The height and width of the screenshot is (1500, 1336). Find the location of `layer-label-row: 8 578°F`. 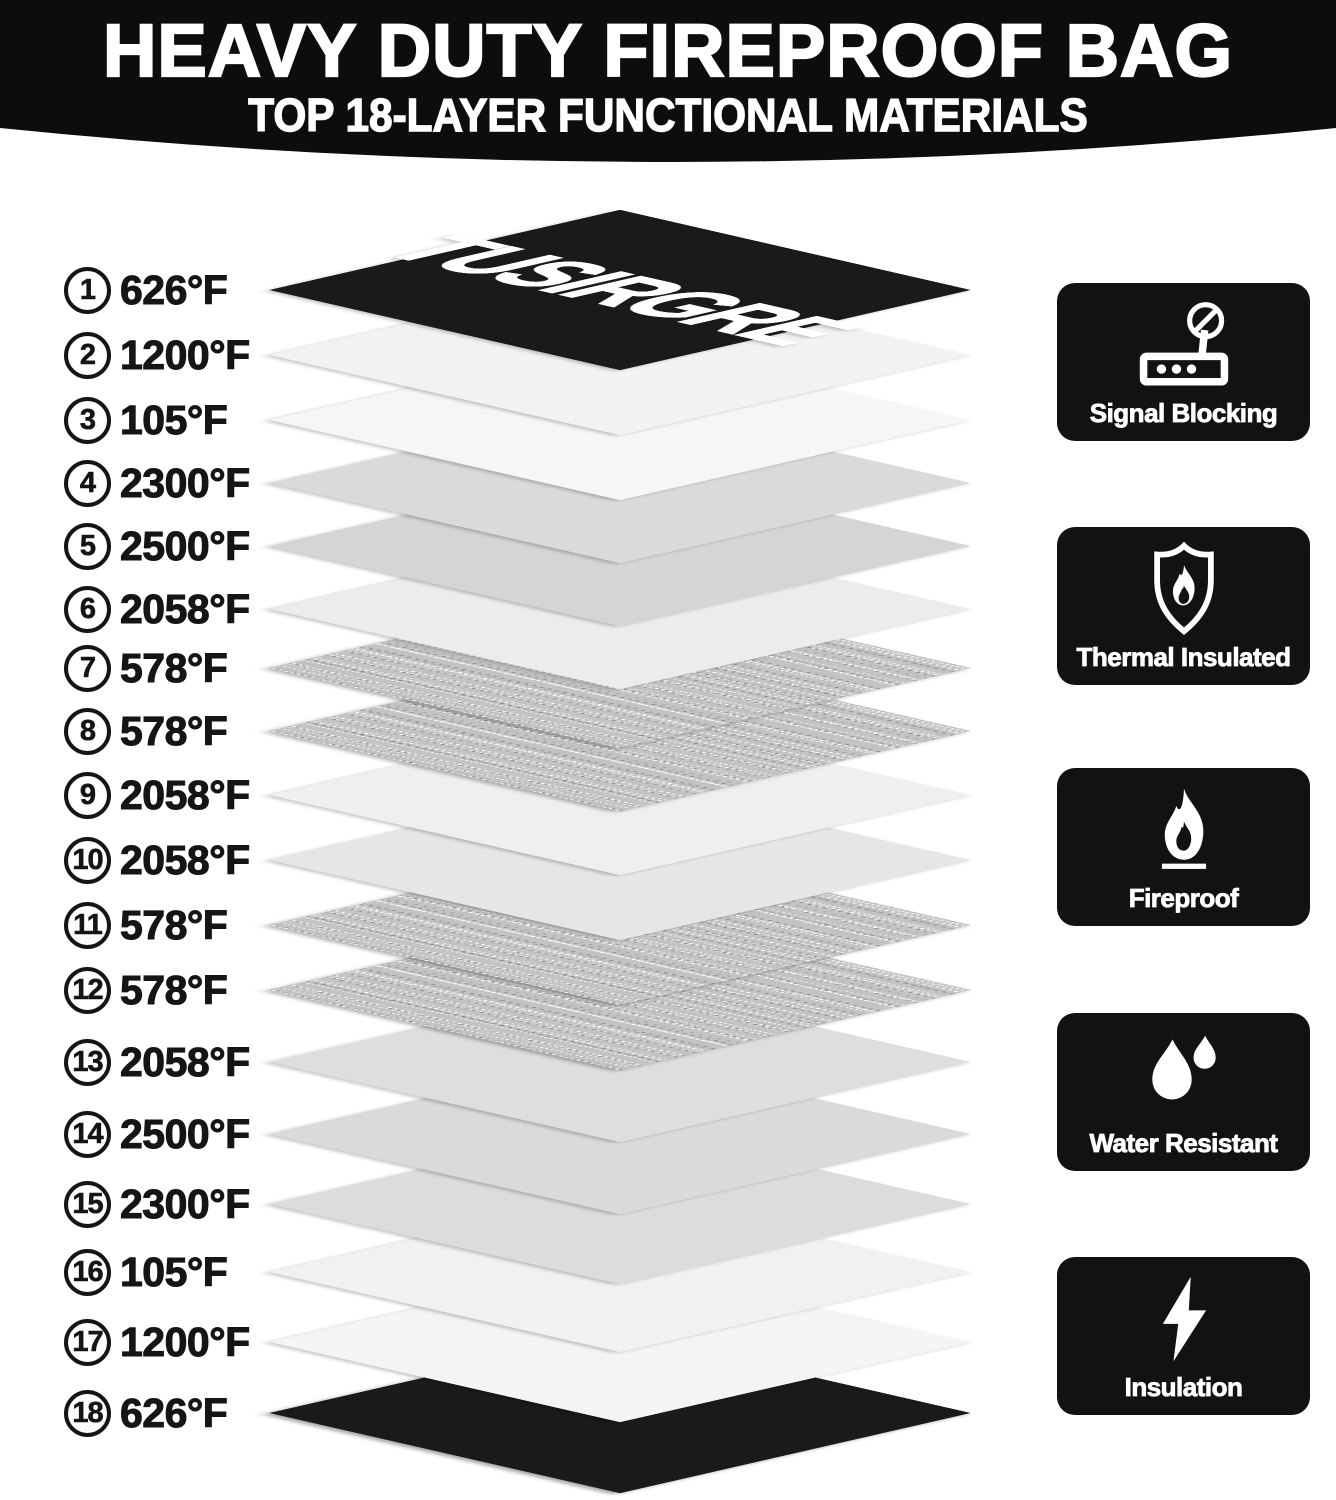

layer-label-row: 8 578°F is located at coordinates (146, 731).